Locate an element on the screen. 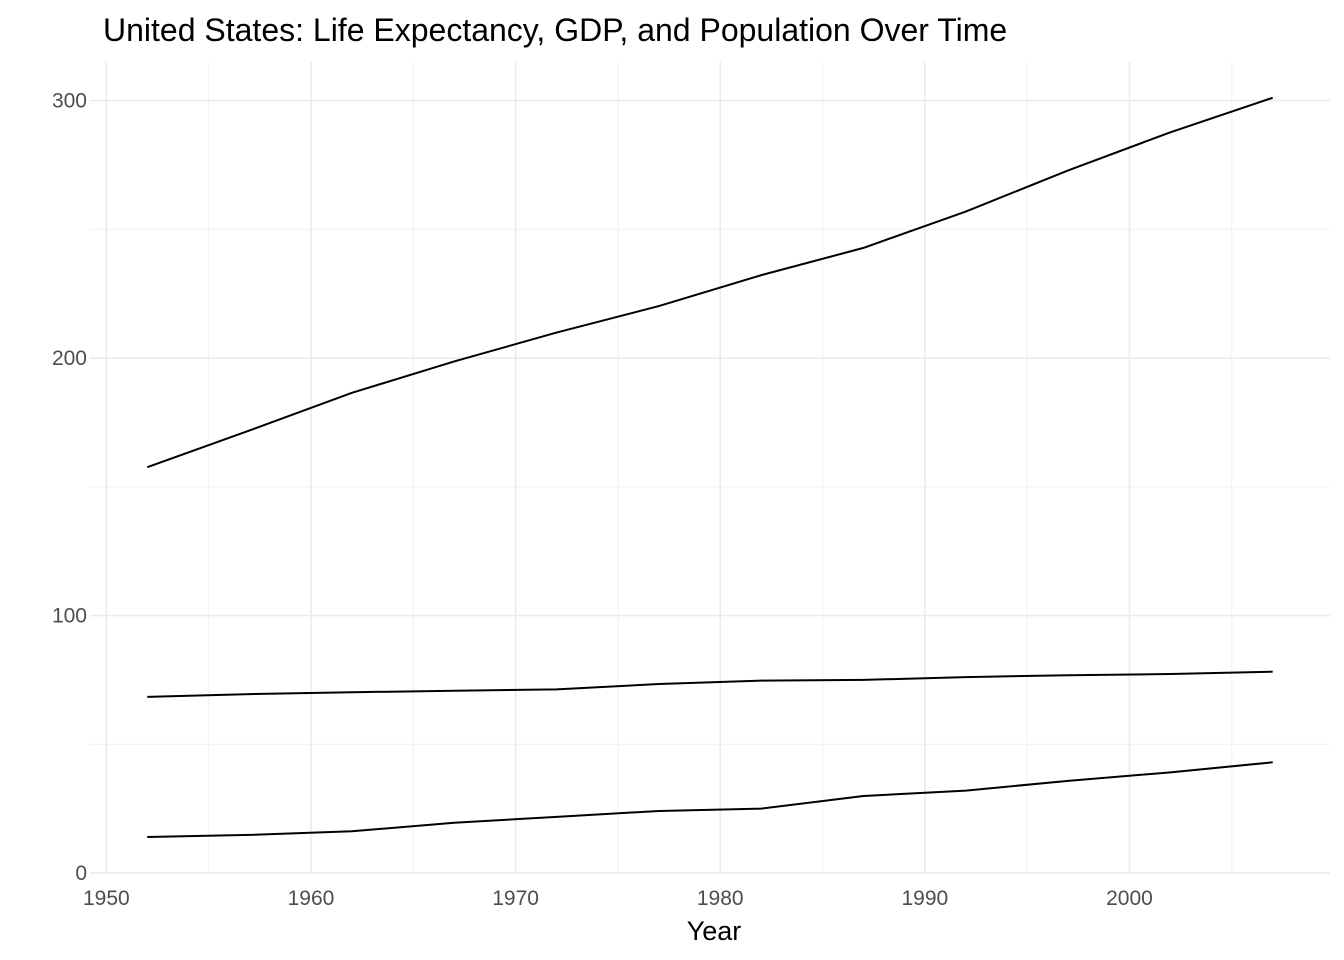  x-tick-label-4: 1990 is located at coordinates (924, 898).